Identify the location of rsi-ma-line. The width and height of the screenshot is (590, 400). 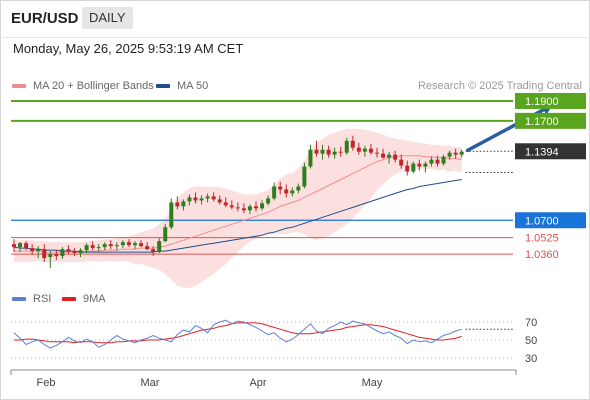
(238, 333).